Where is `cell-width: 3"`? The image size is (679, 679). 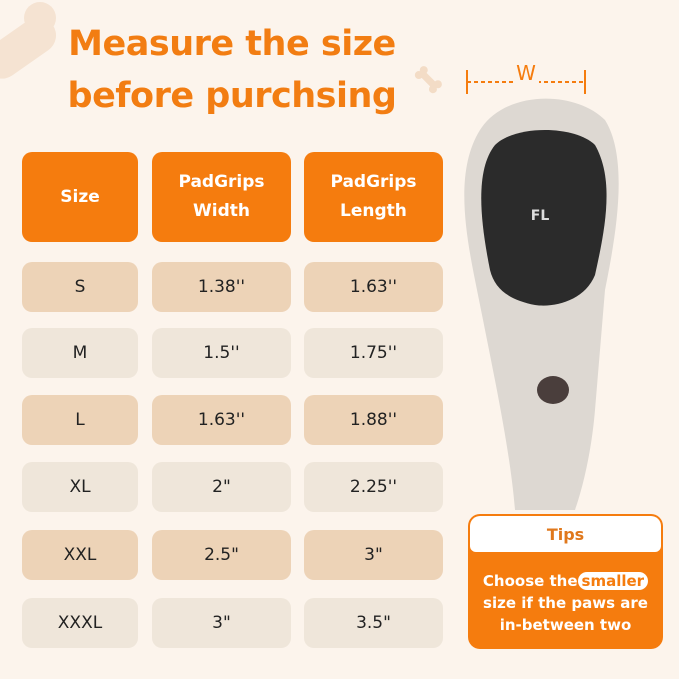
cell-width: 3" is located at coordinates (221, 623).